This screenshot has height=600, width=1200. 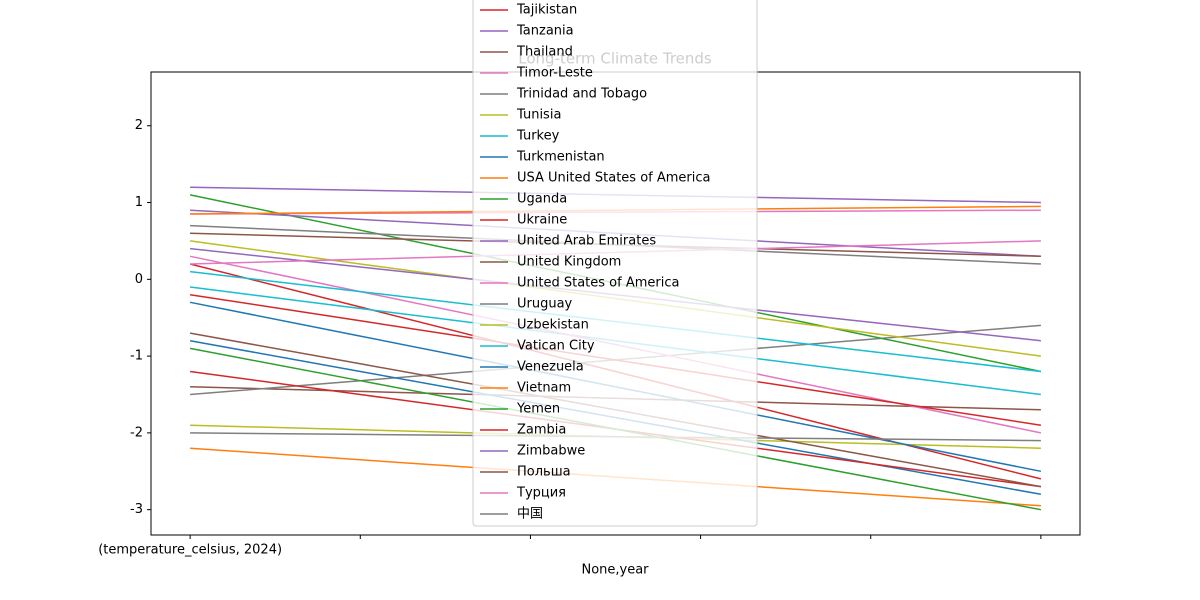 I want to click on legend-label: Ukraine, so click(x=542, y=220).